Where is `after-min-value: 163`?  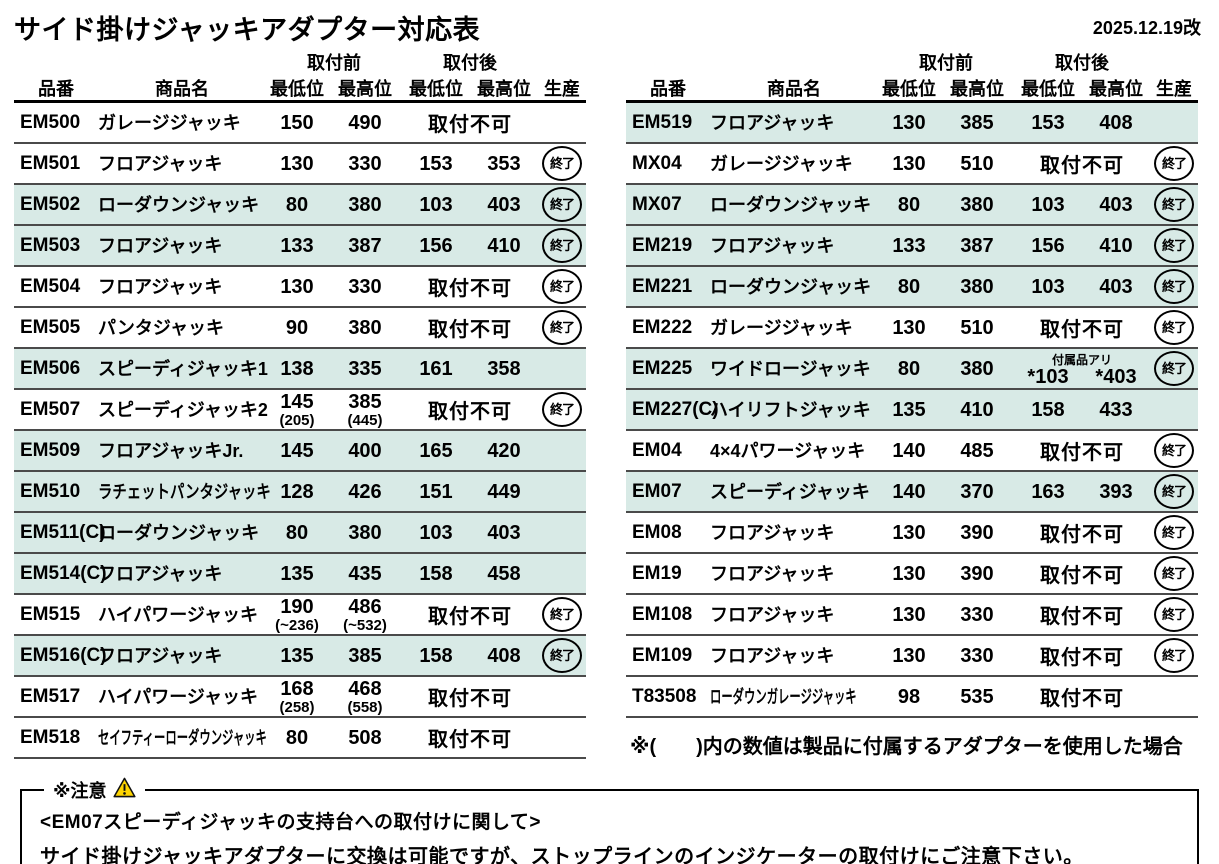
after-min-value: 163 is located at coordinates (1048, 491).